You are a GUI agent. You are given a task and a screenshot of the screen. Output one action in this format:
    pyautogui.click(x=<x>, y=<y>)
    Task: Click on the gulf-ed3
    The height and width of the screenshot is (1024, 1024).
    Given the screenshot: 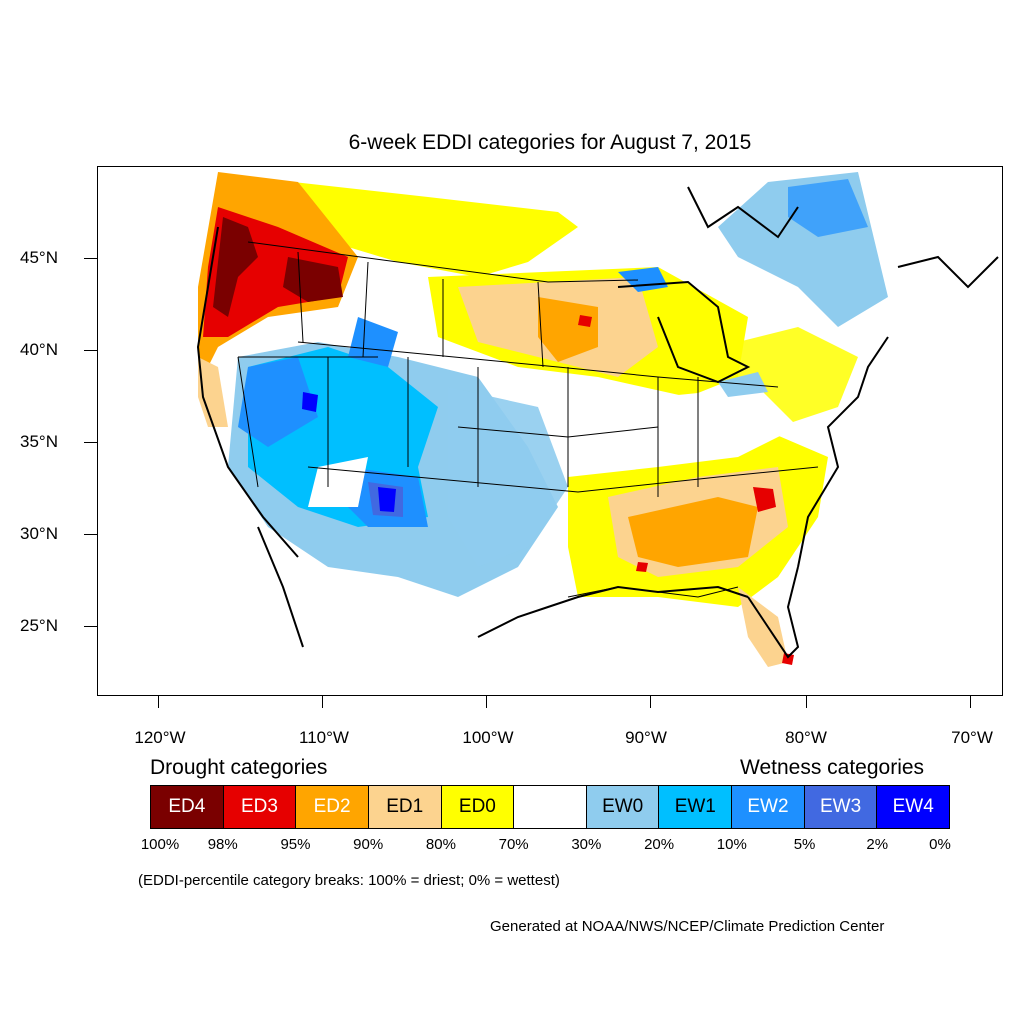 What is the action you would take?
    pyautogui.click(x=642, y=567)
    